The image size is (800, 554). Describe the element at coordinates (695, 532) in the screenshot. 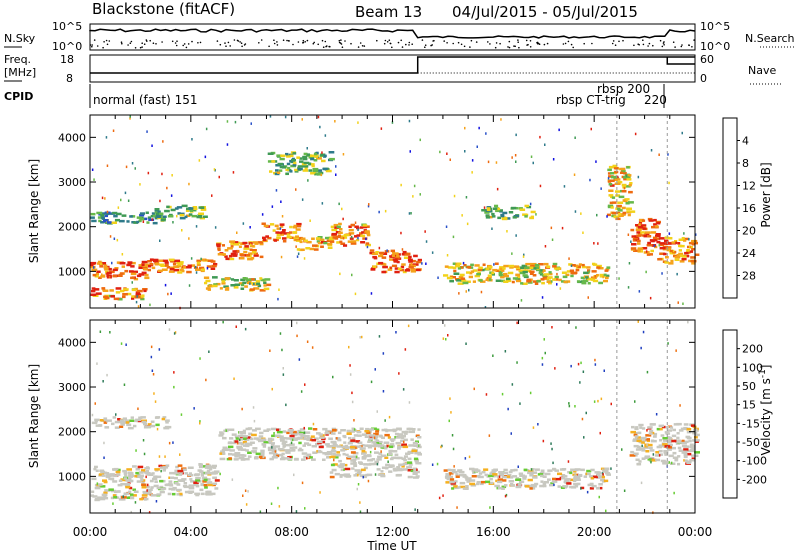

I see `x-tick-label: 00:00` at that location.